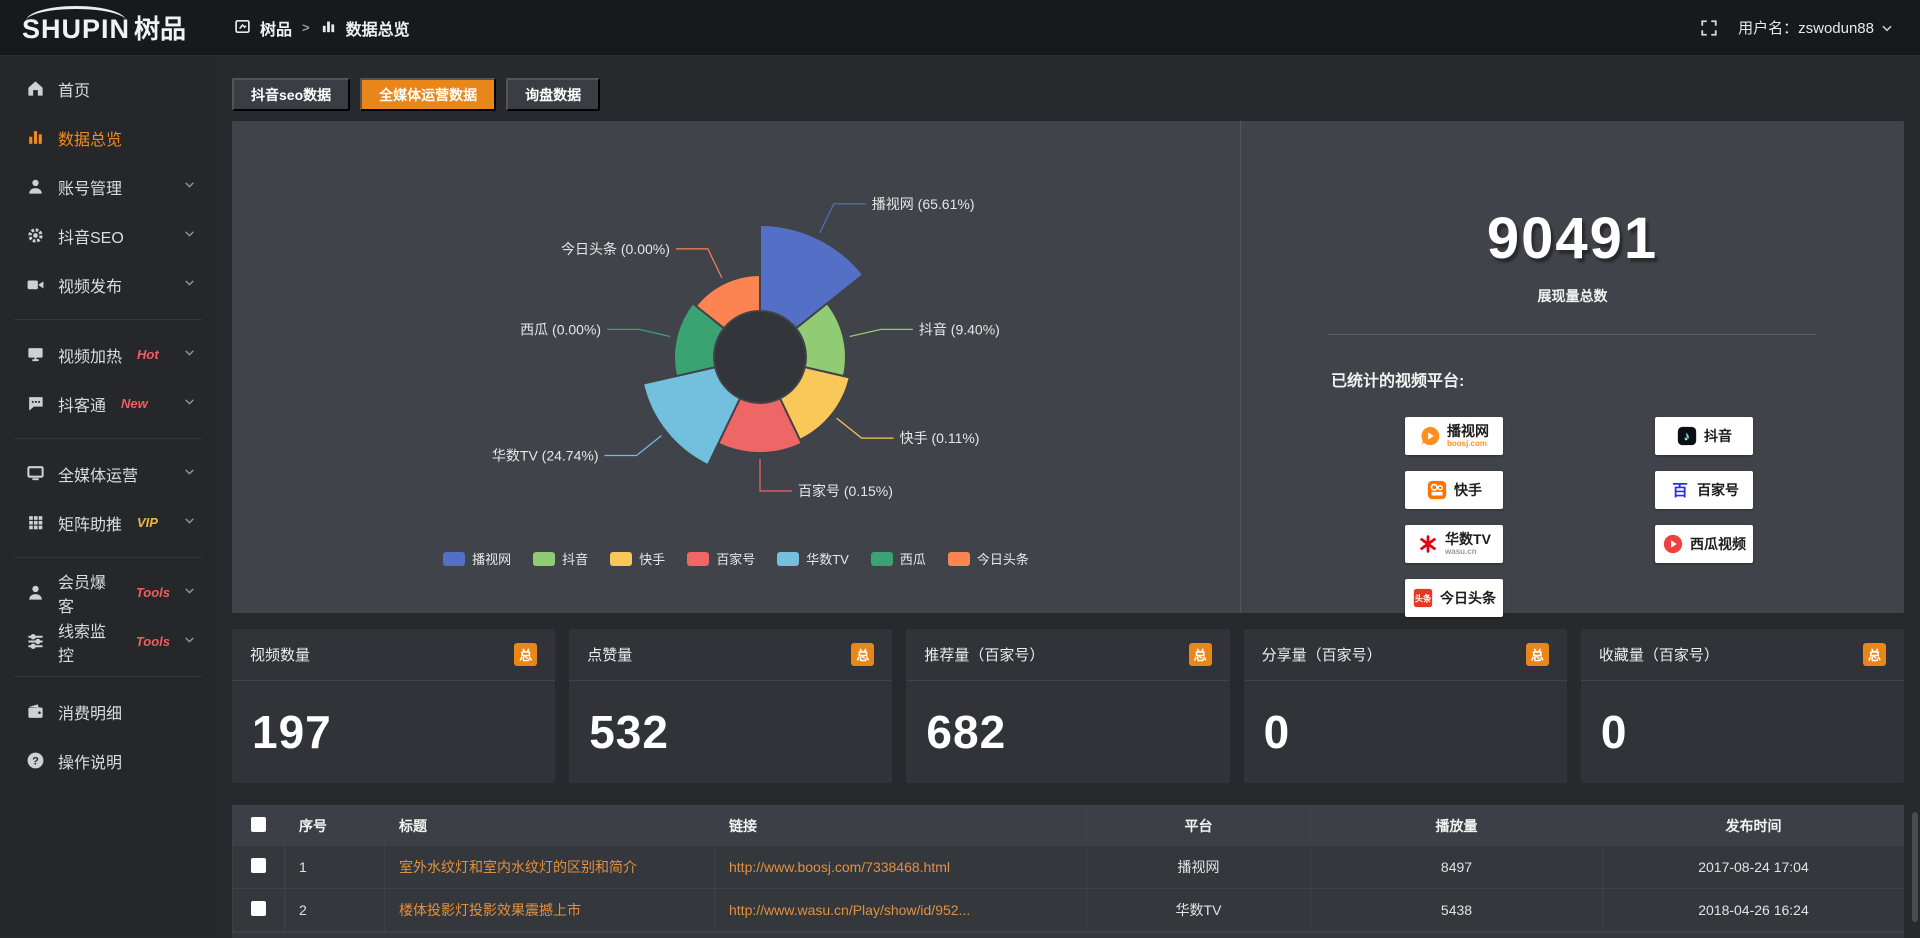  What do you see at coordinates (901, 867) in the screenshot?
I see `cell-link: http://www.boosj.com/7338468.html` at bounding box center [901, 867].